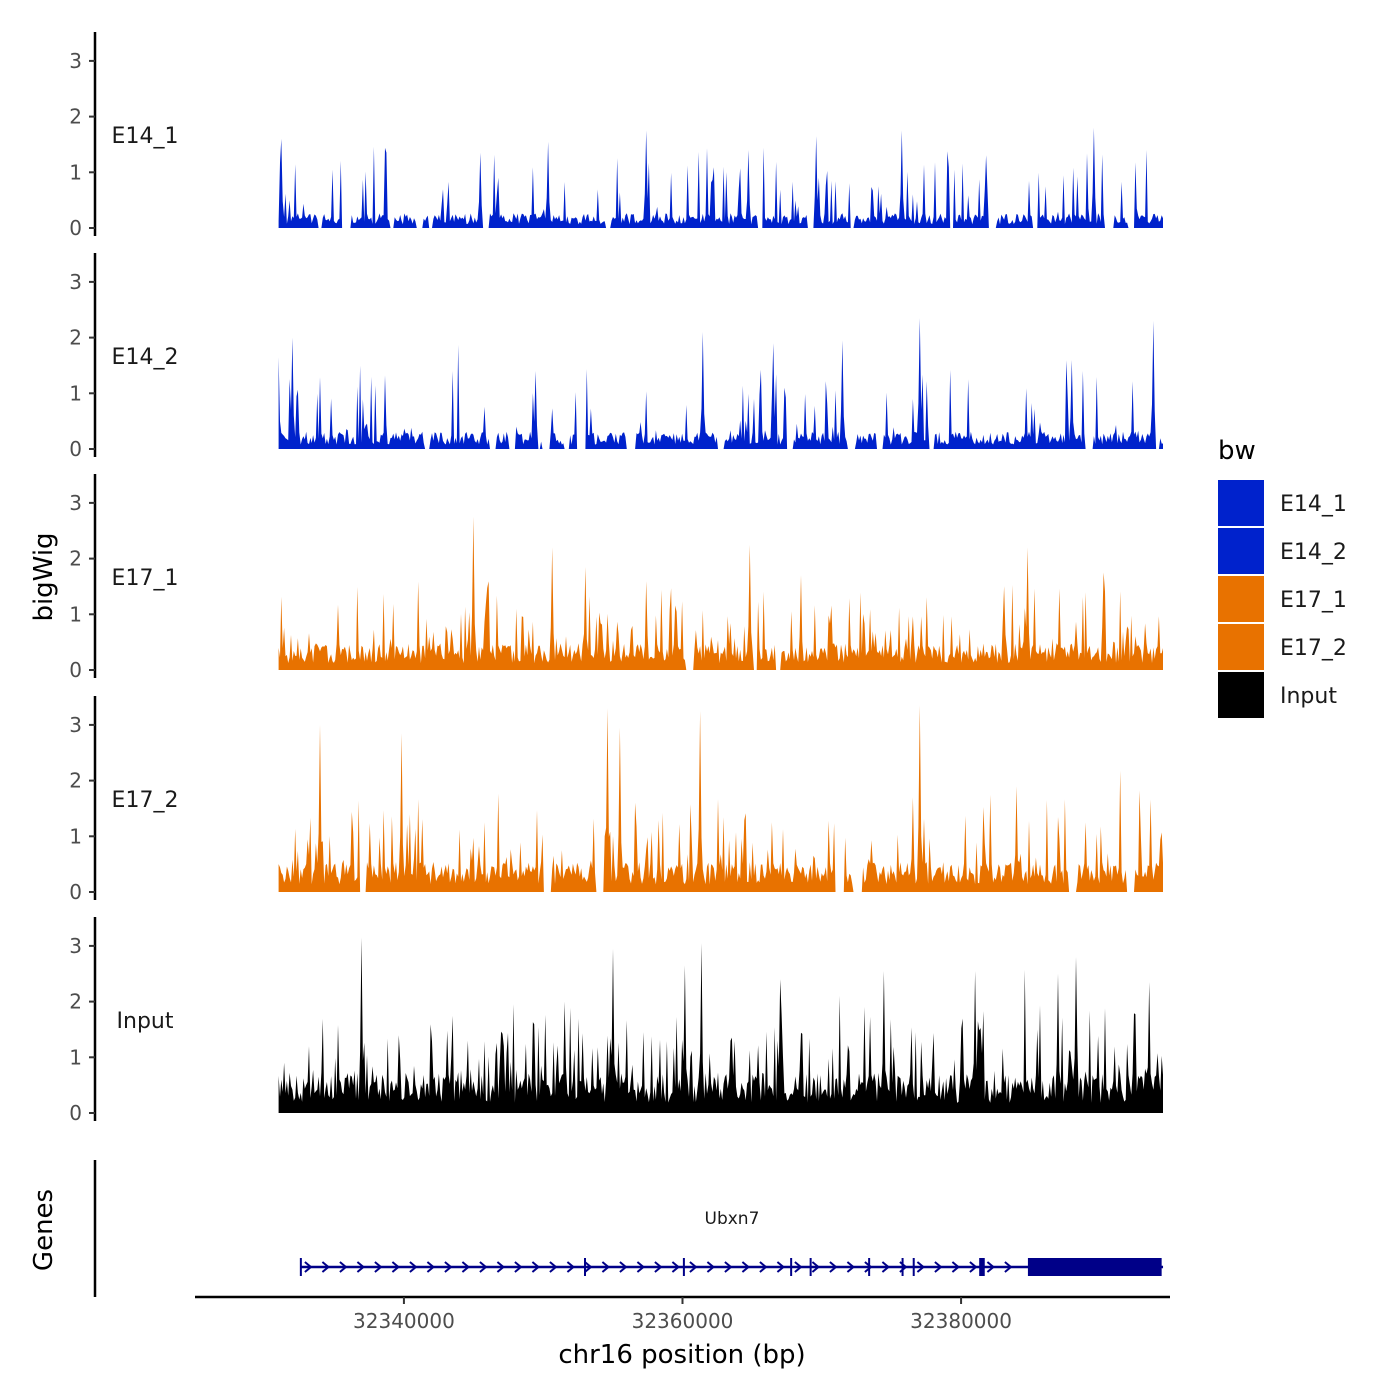  Describe the element at coordinates (961, 1321) in the screenshot. I see `x-tick-label: 32380000` at that location.